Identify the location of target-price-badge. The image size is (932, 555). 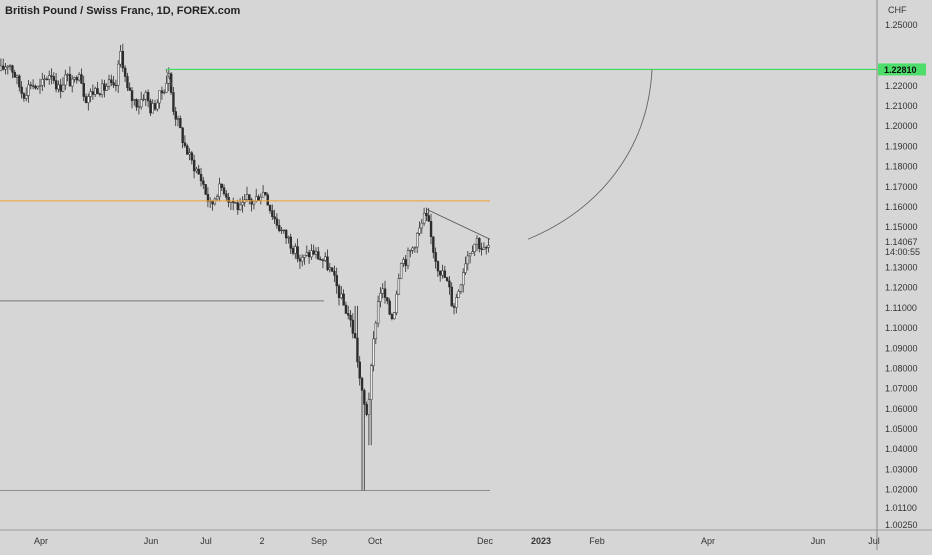
(902, 69).